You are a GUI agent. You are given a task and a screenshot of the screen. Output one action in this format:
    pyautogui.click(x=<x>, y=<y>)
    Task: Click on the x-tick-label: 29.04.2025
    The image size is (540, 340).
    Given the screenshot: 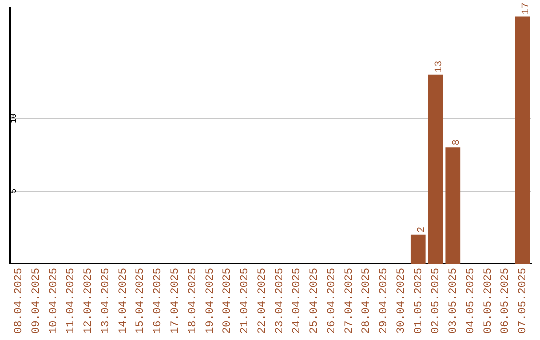 What is the action you would take?
    pyautogui.click(x=384, y=301)
    